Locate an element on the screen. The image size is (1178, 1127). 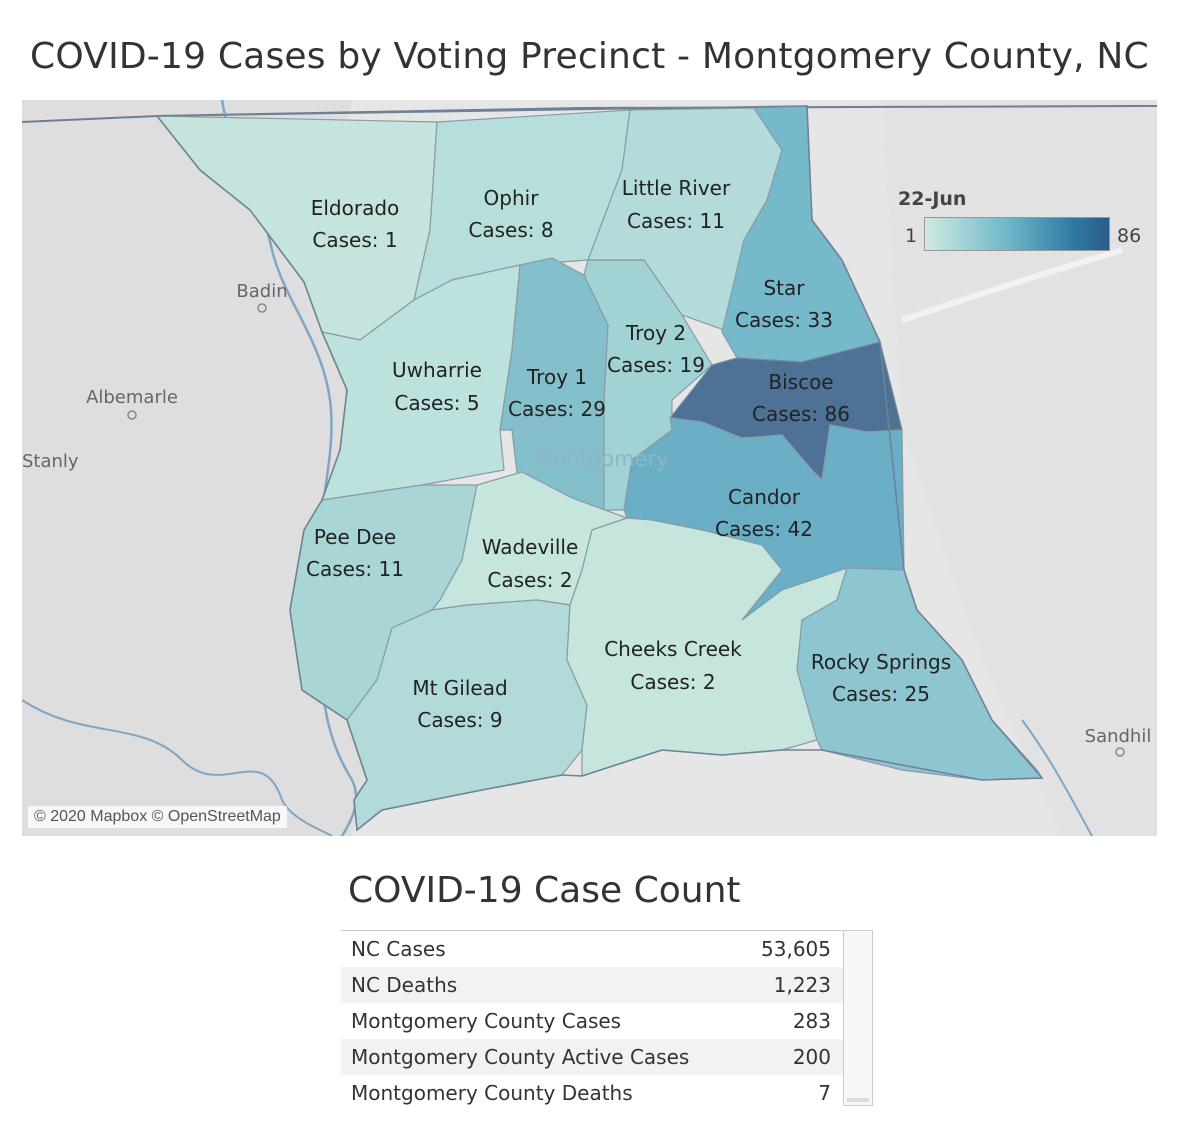
table-row: NC Cases 53,605 is located at coordinates (592, 949).